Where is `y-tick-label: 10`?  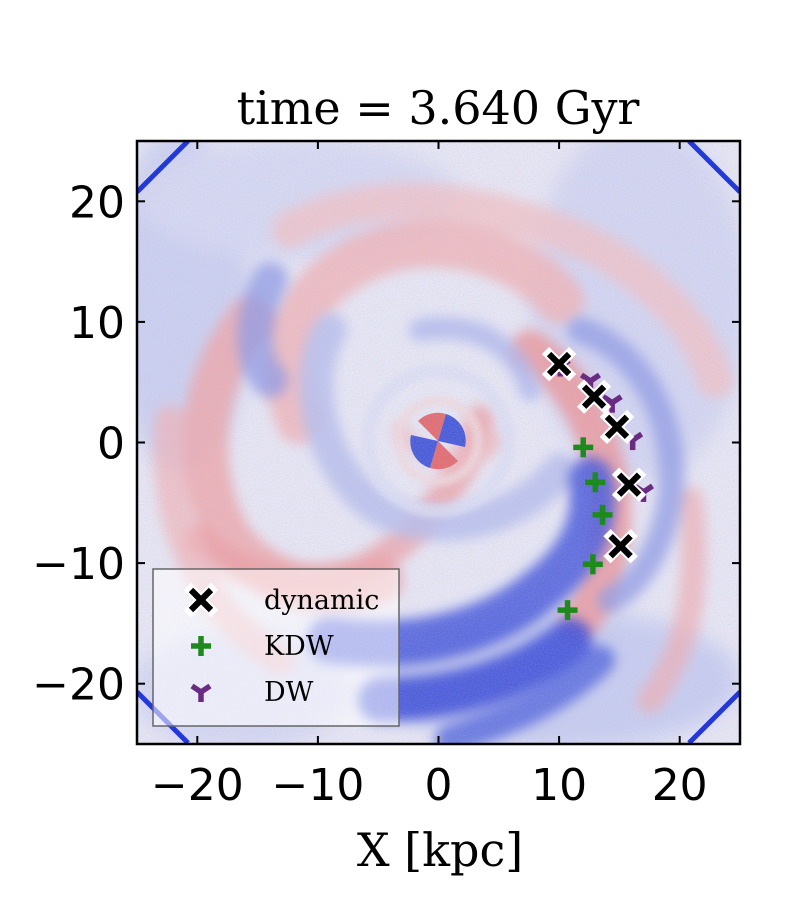 y-tick-label: 10 is located at coordinates (97, 323).